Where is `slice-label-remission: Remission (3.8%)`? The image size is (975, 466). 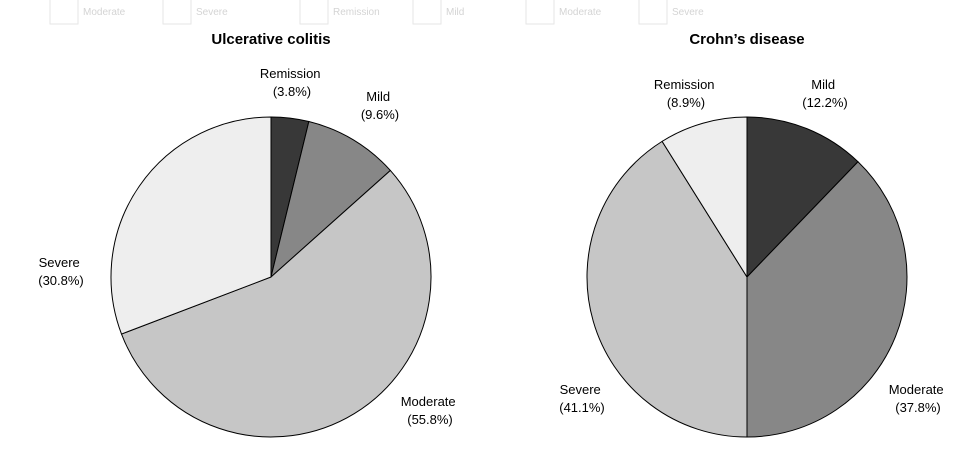 slice-label-remission: Remission (3.8%) is located at coordinates (292, 82).